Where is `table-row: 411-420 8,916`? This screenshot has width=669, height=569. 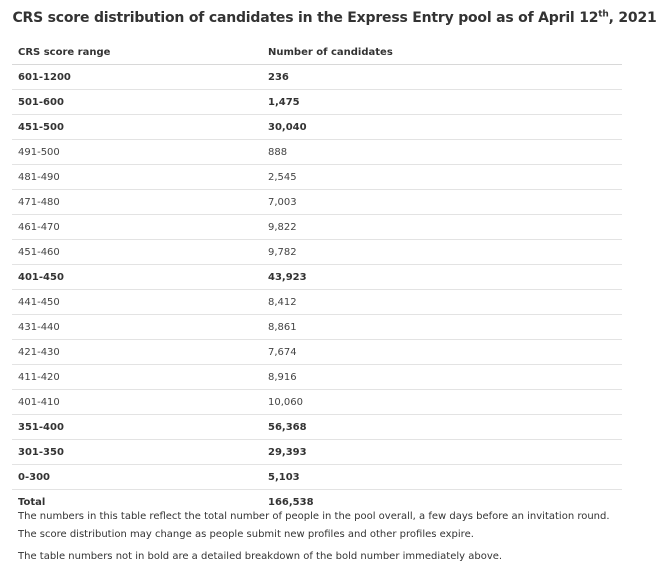 table-row: 411-420 8,916 is located at coordinates (317, 377).